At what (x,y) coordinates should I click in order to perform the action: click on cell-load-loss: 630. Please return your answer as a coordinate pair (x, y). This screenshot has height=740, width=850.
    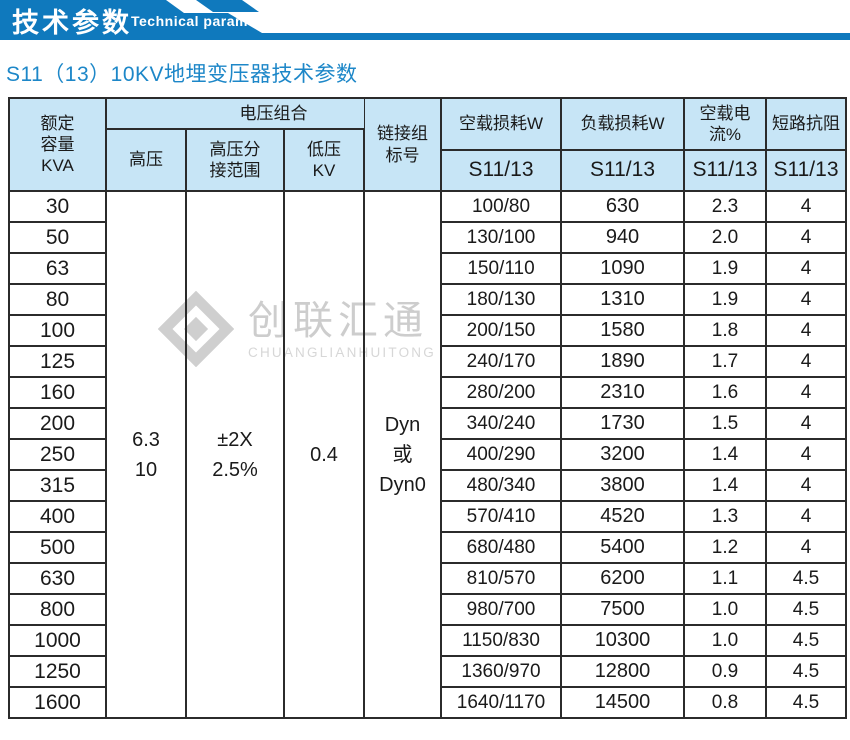
    Looking at the image, I should click on (622, 206).